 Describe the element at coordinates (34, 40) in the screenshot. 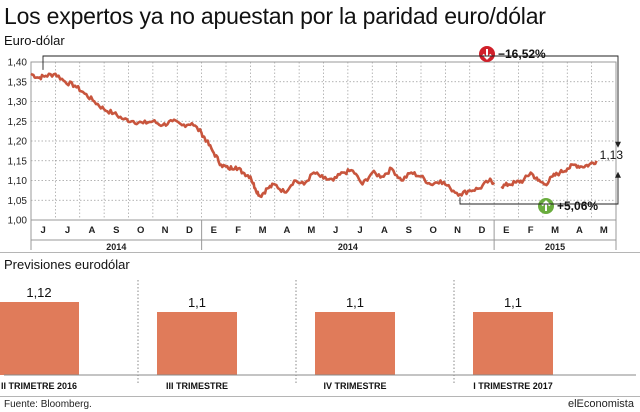

I see `line-chart-title: Euro-dólar` at that location.